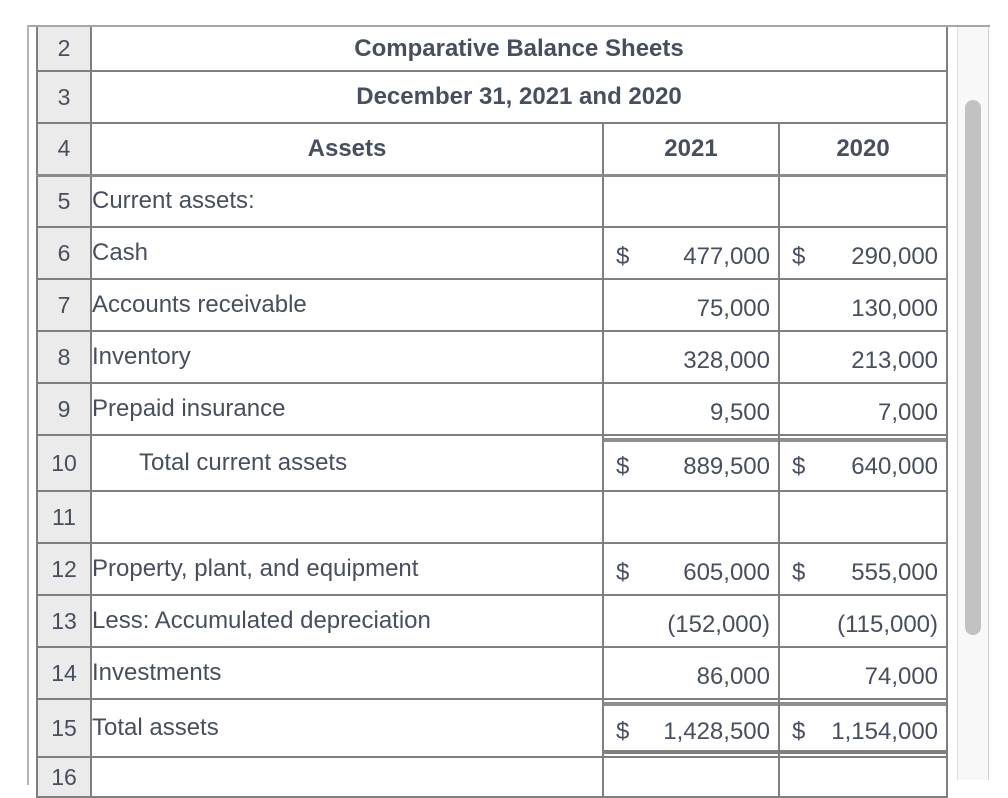 The height and width of the screenshot is (798, 1008). I want to click on value-cell-2020-row-6: $290,000, so click(863, 253).